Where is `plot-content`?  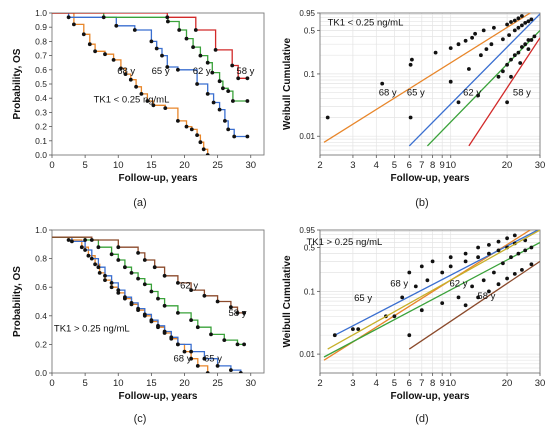 plot-content is located at coordinates (431, 80).